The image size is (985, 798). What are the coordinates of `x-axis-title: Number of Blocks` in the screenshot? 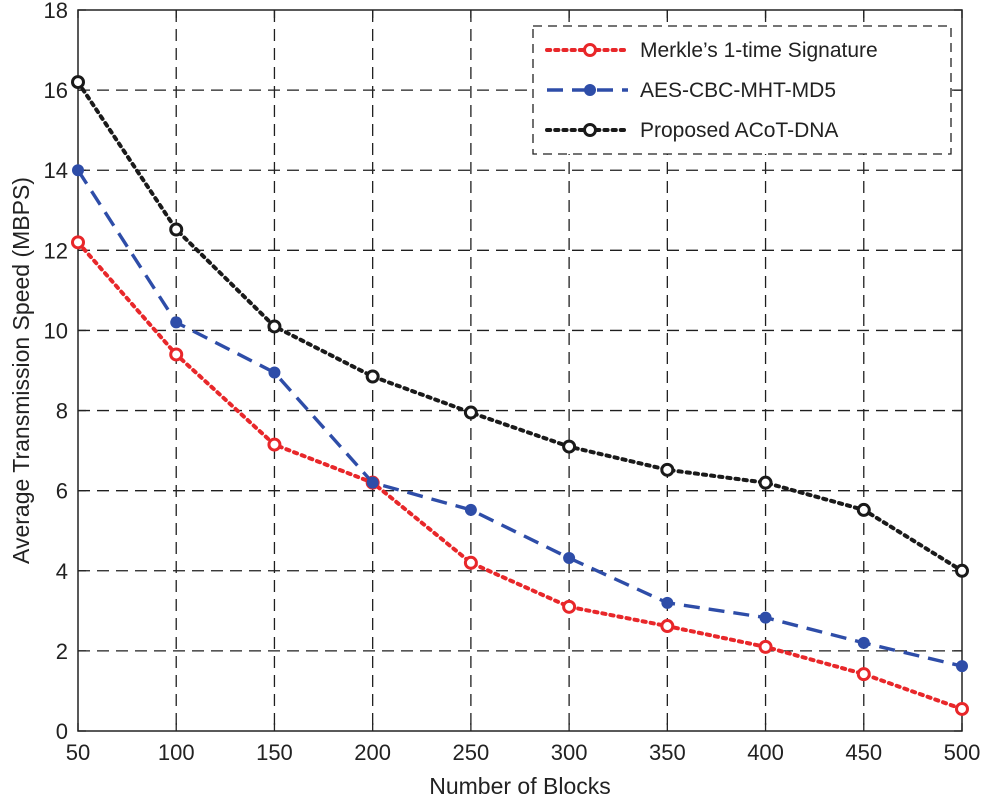 It's located at (520, 785).